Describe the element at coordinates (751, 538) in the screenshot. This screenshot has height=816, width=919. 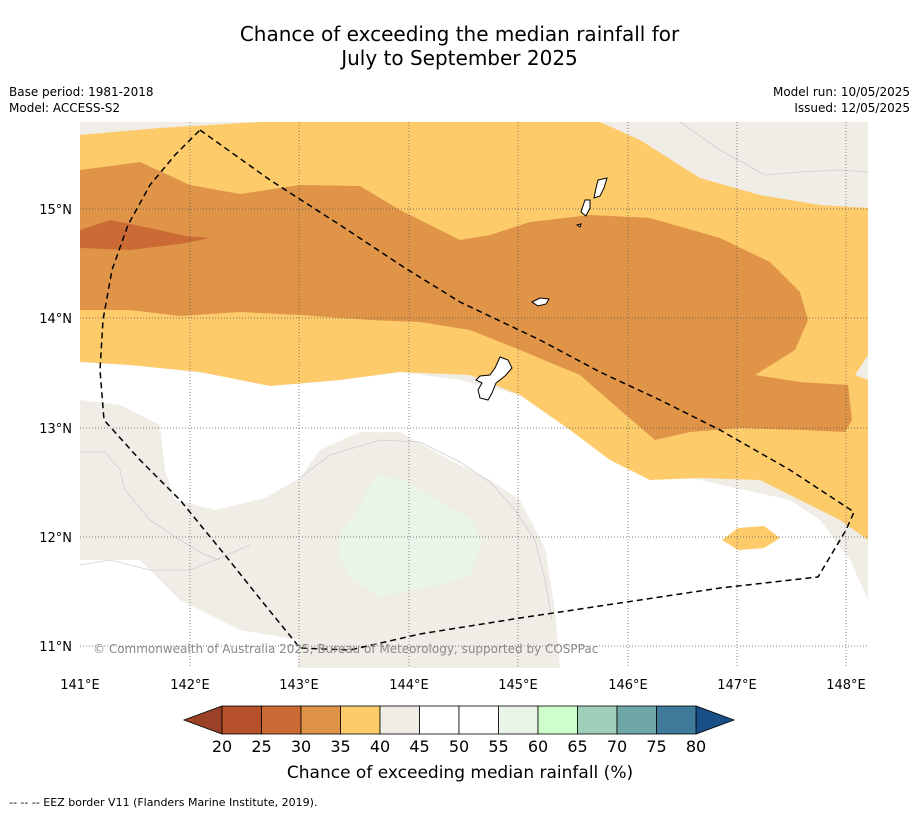
I see `band-35-40-patch` at that location.